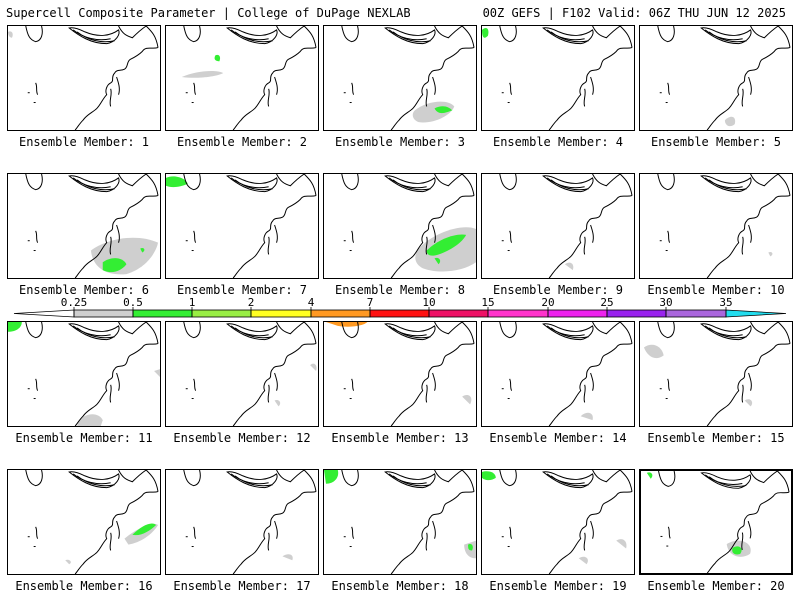 The width and height of the screenshot is (800, 600). I want to click on panel-label-12: Ensemble Member: 12, so click(242, 438).